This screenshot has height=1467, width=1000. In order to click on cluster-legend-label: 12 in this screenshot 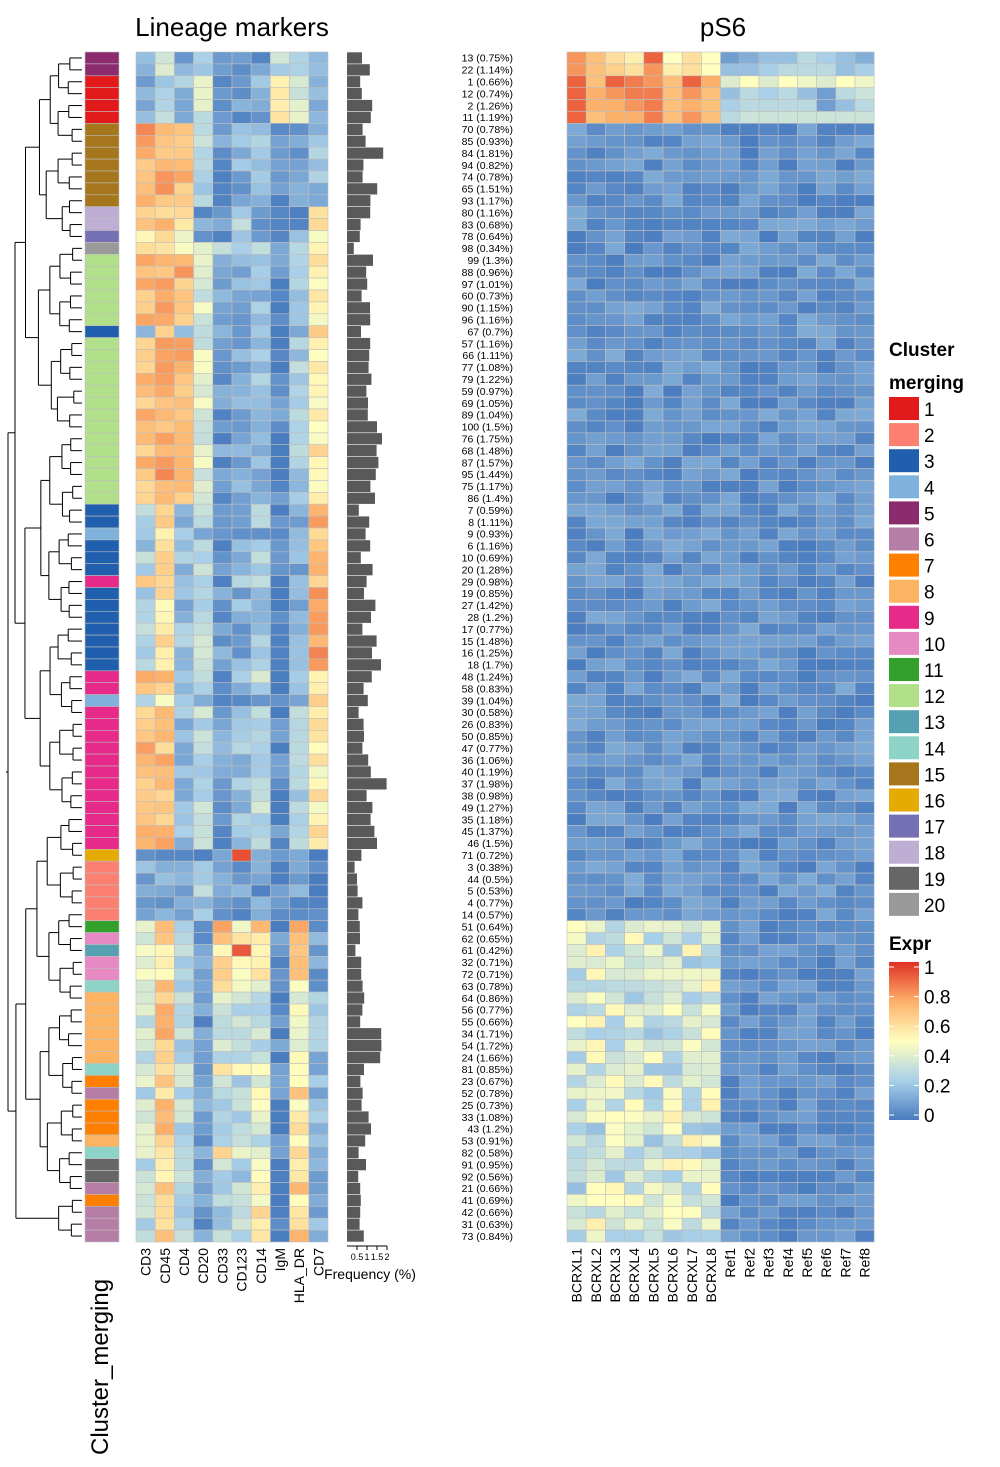, I will do `click(934, 697)`.